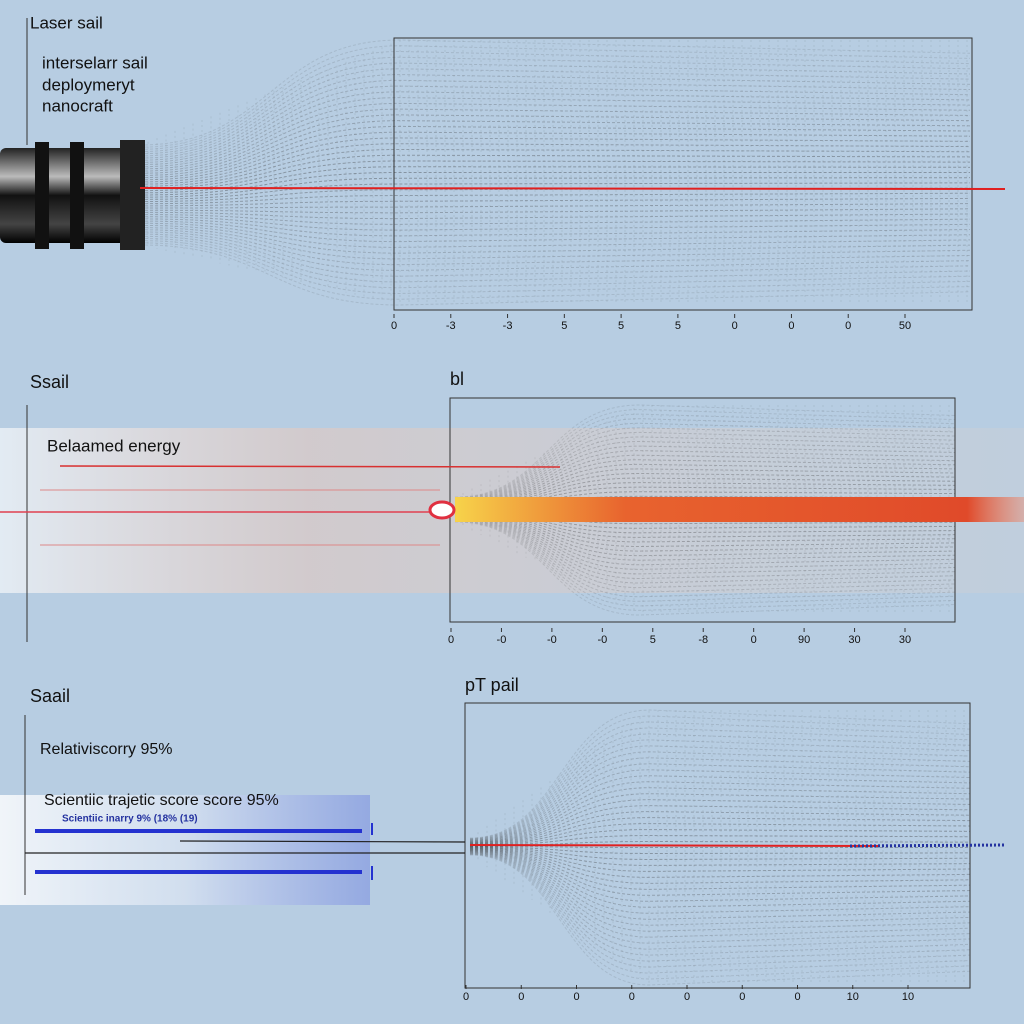 The height and width of the screenshot is (1024, 1024). I want to click on panel-title: Laser sail, so click(66, 22).